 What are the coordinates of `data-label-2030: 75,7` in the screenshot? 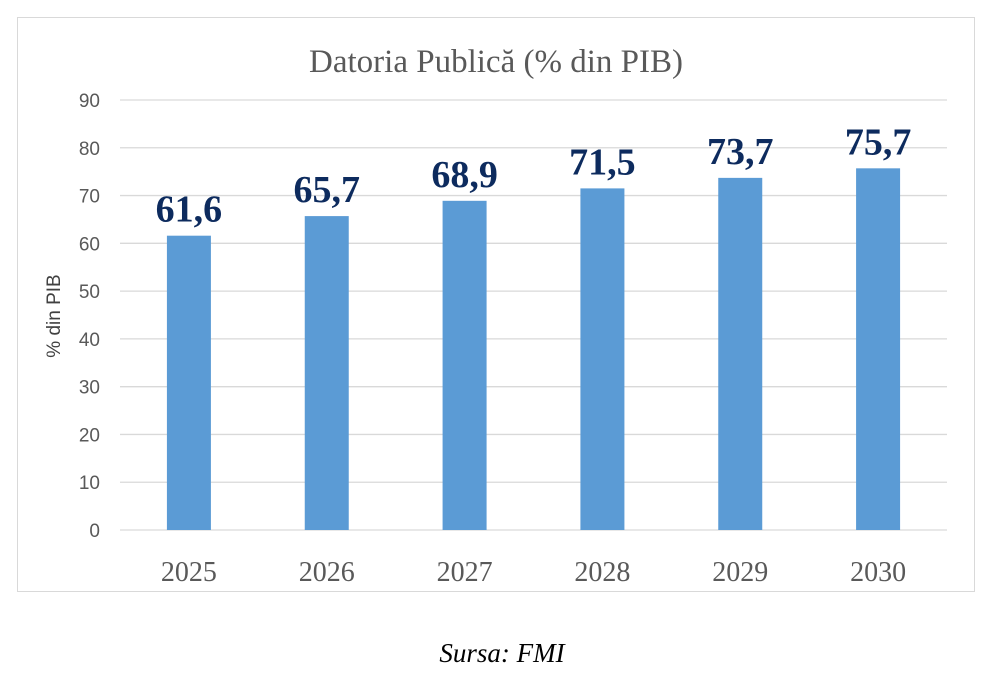 It's located at (878, 142).